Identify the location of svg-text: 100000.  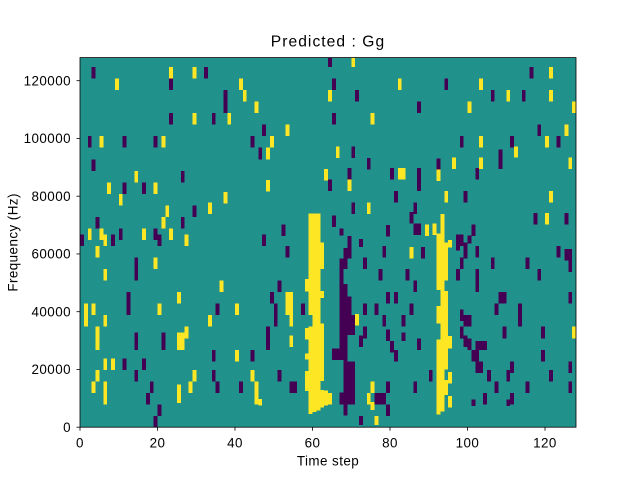
(47, 138).